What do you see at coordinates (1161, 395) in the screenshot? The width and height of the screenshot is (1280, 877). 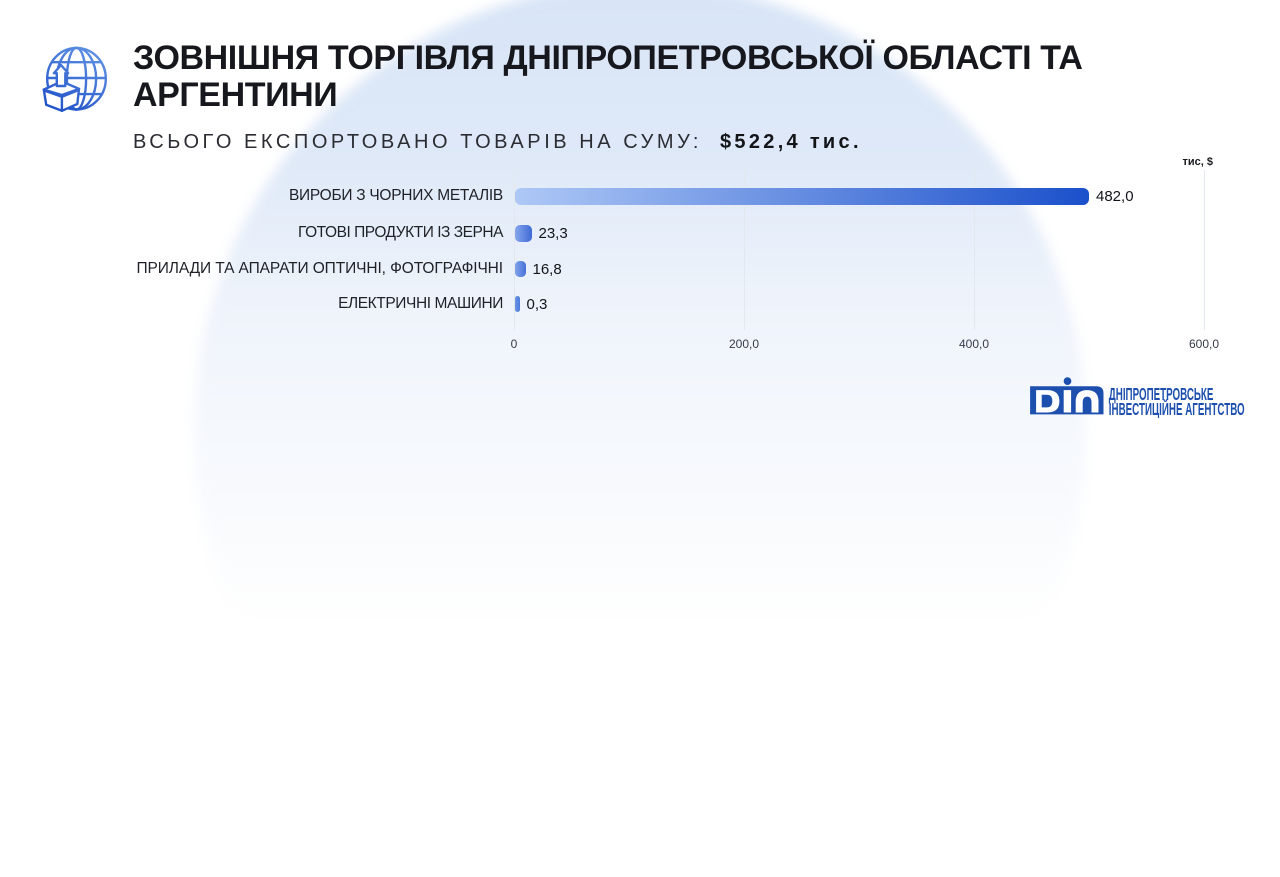 I see `svg-text: ДНІПРОПЕТРОВСЬКЕ` at bounding box center [1161, 395].